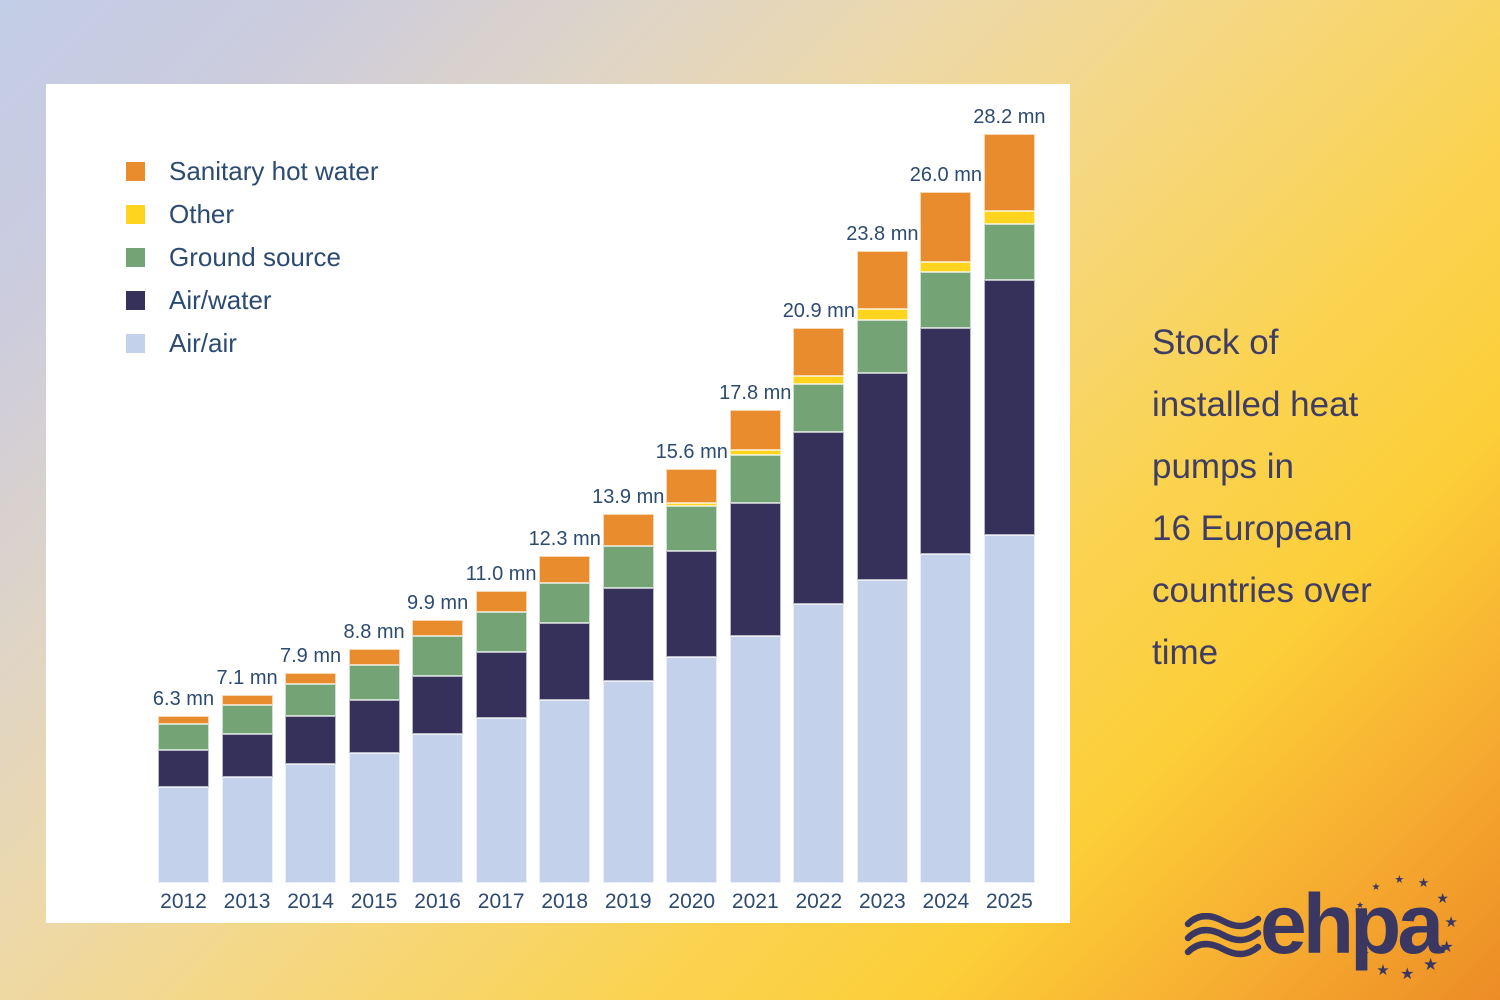  I want to click on x-axis-label: 2012, so click(183, 901).